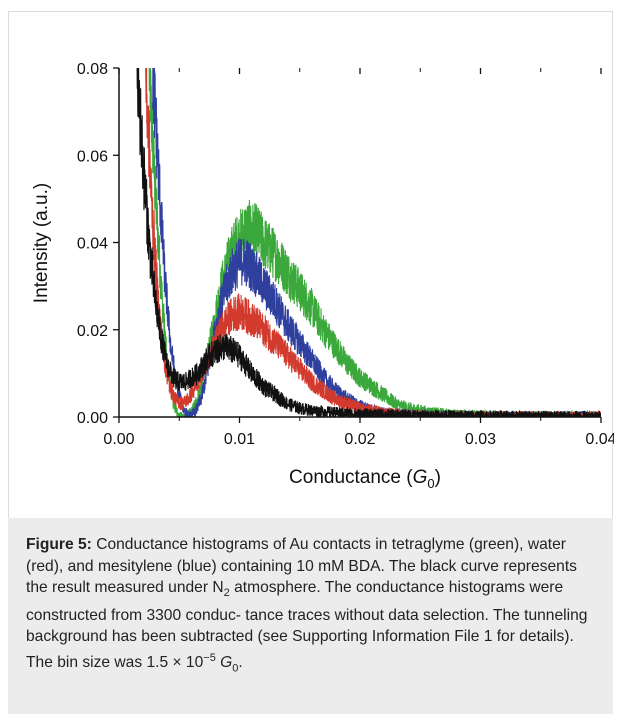 Image resolution: width=621 pixels, height=717 pixels. I want to click on x-tick-label: 0.00, so click(118, 439).